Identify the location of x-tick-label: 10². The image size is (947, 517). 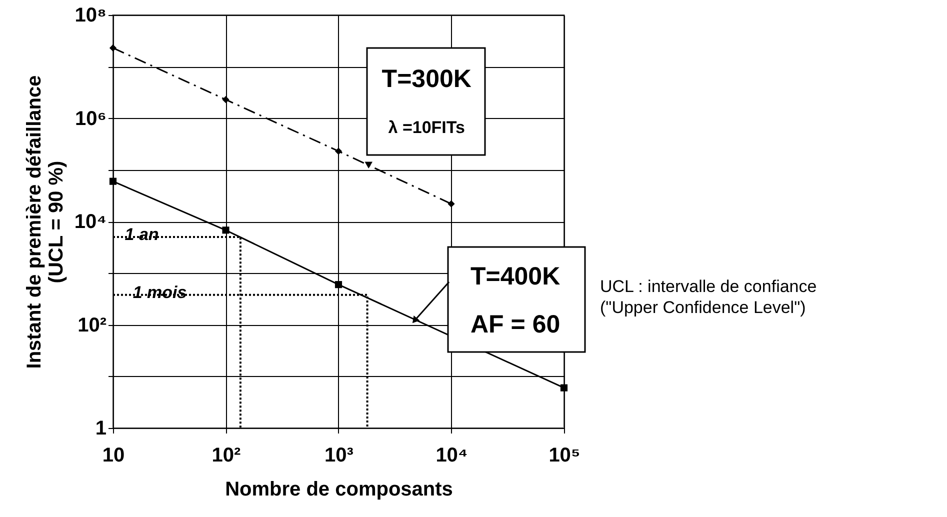
(227, 455).